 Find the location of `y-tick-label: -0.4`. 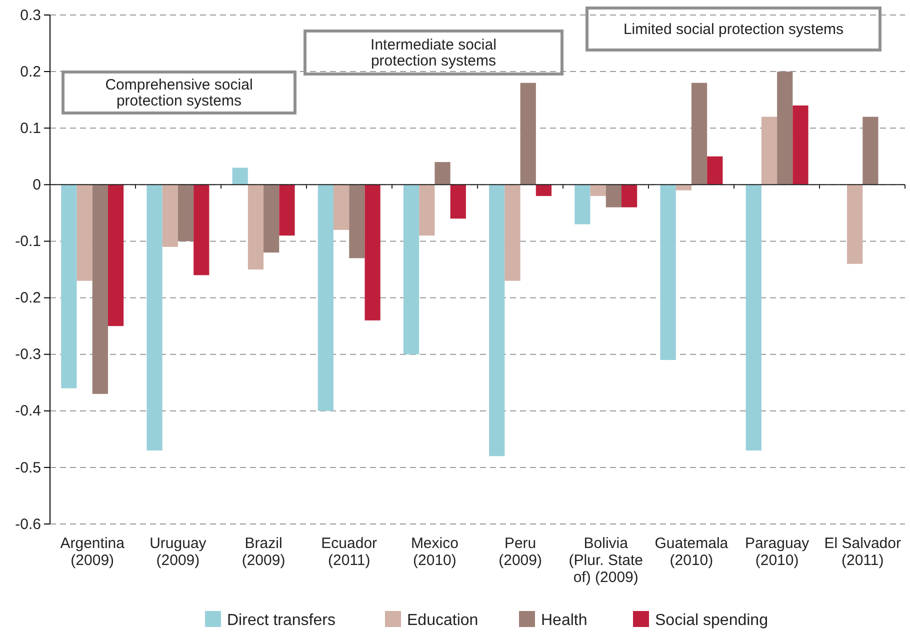

y-tick-label: -0.4 is located at coordinates (28, 411).